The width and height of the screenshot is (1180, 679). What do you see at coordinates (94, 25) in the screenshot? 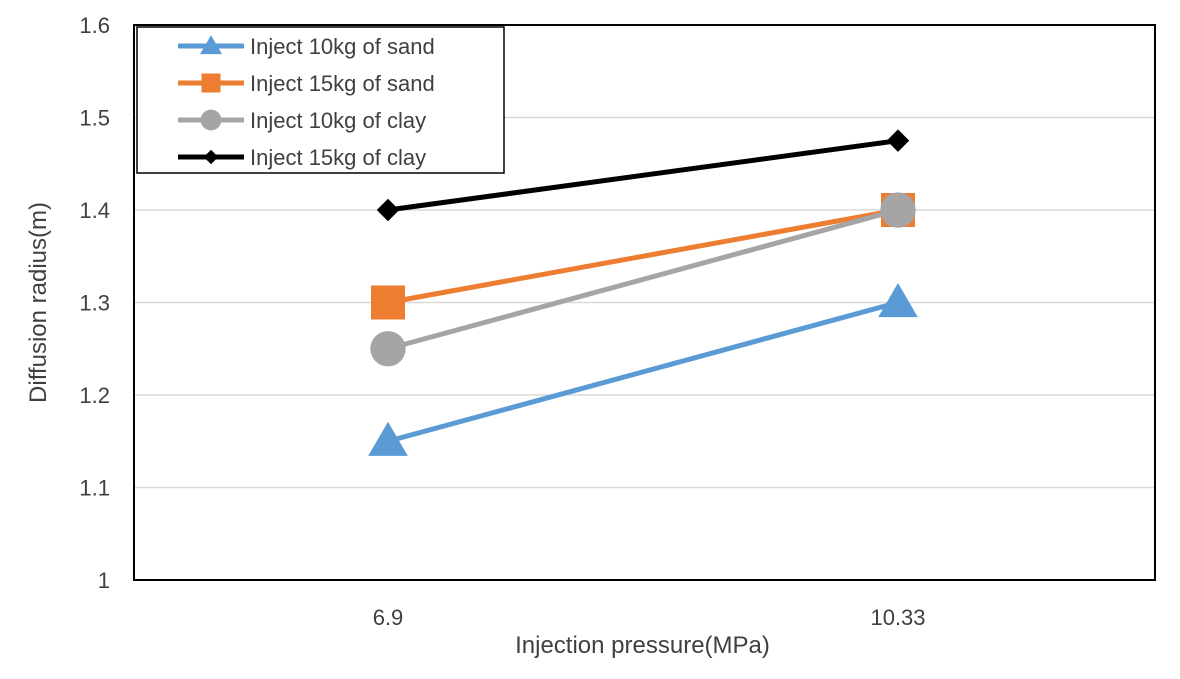
I see `y-tick-label: 1.6` at bounding box center [94, 25].